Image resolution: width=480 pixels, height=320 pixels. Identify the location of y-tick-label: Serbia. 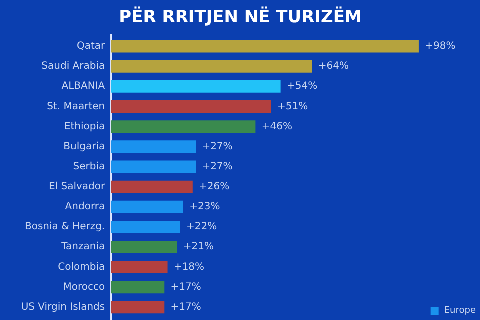
(89, 166).